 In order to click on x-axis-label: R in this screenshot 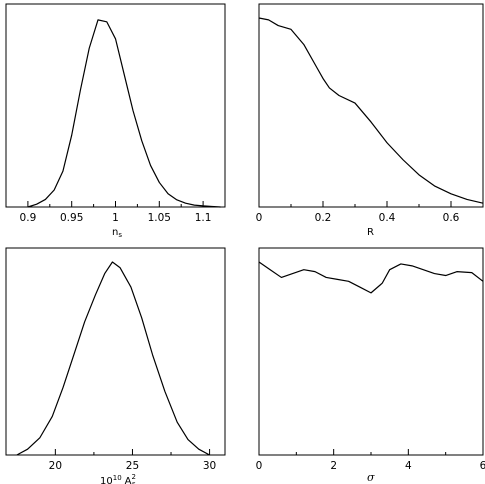, I will do `click(370, 232)`.